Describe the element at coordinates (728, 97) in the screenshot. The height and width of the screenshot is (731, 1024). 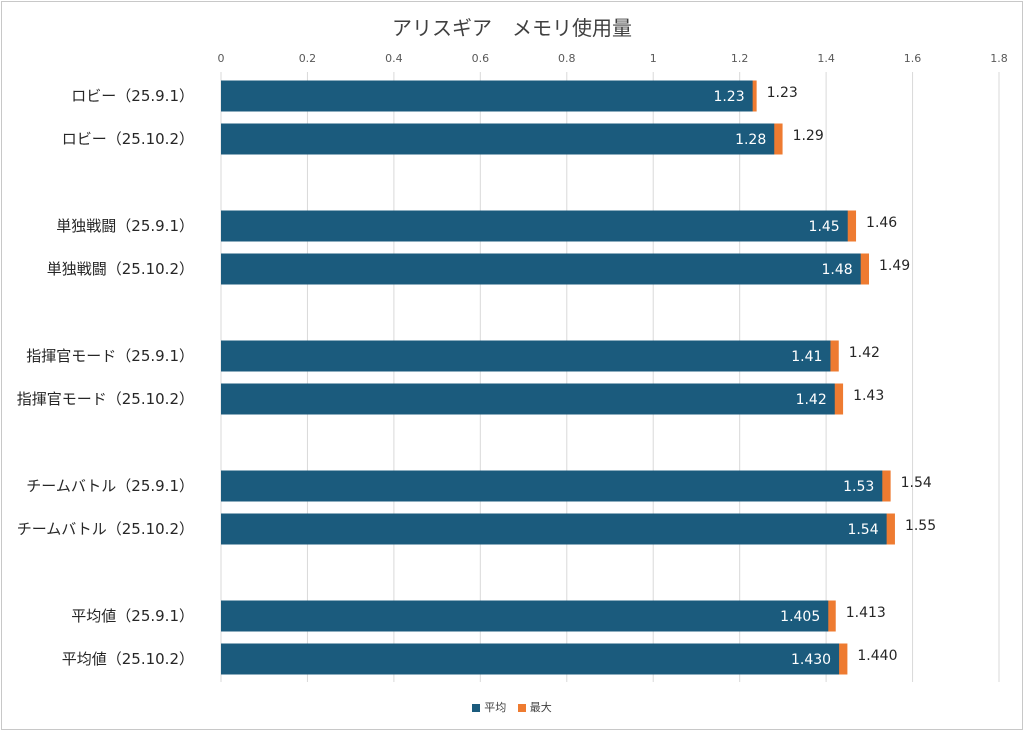
I see `data-label-average: 1.23` at that location.